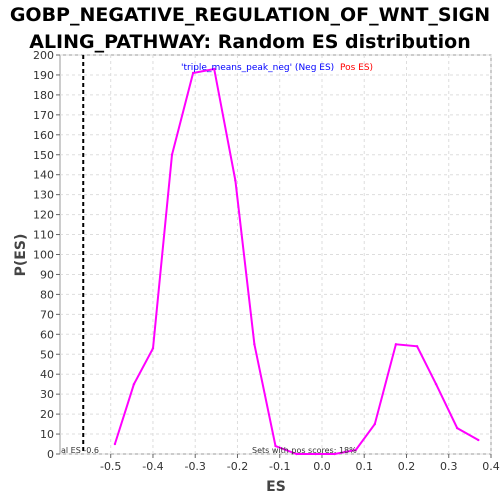 The height and width of the screenshot is (500, 500). What do you see at coordinates (407, 466) in the screenshot?
I see `x-tick-label: 0.2` at bounding box center [407, 466].